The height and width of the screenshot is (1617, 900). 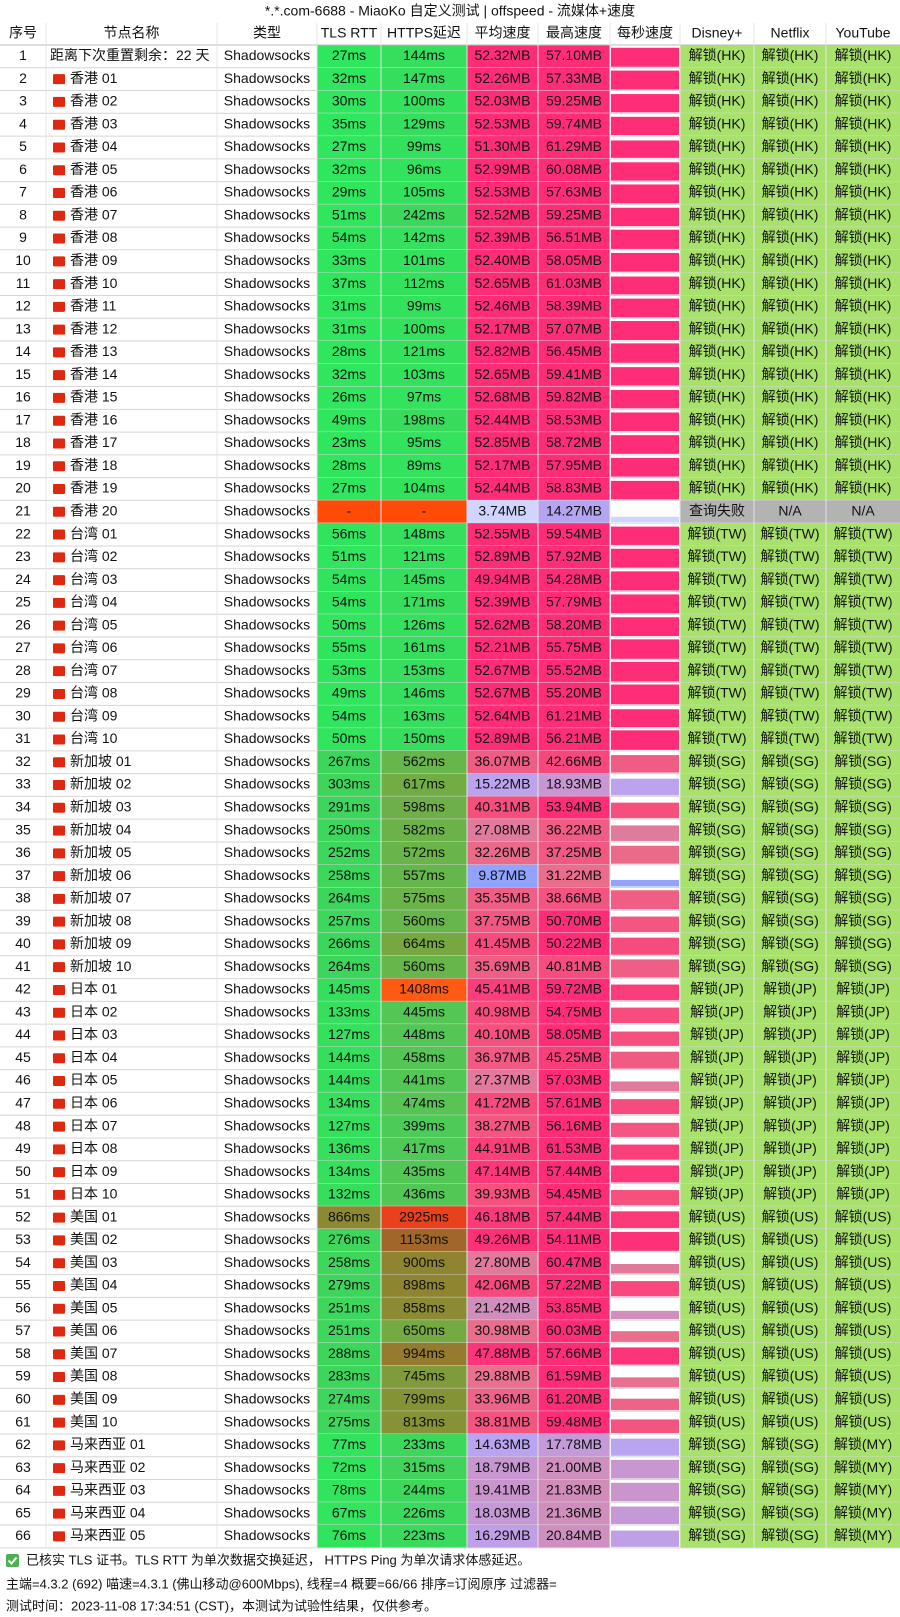 I want to click on node-name: 新加坡 06, so click(x=101, y=875).